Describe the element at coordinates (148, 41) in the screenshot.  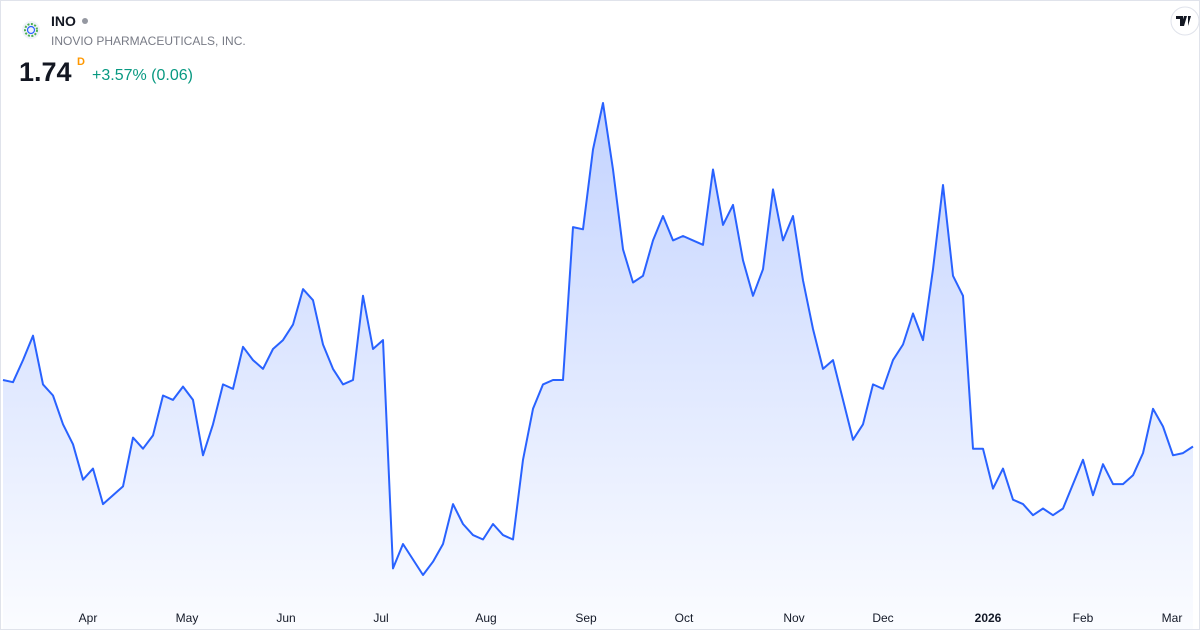
I see `company-name: INOVIO PHARMACEUTICALS, INC.` at that location.